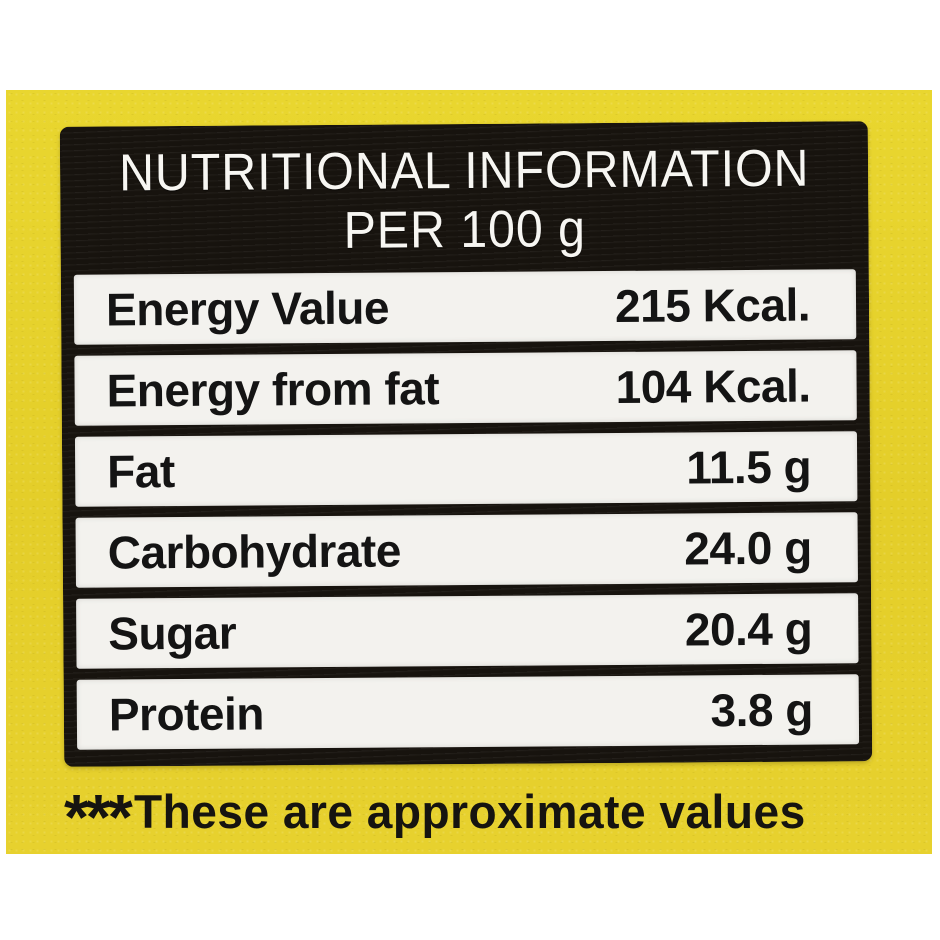  I want to click on approximate-values-footnote: ***These are approximate values, so click(479, 811).